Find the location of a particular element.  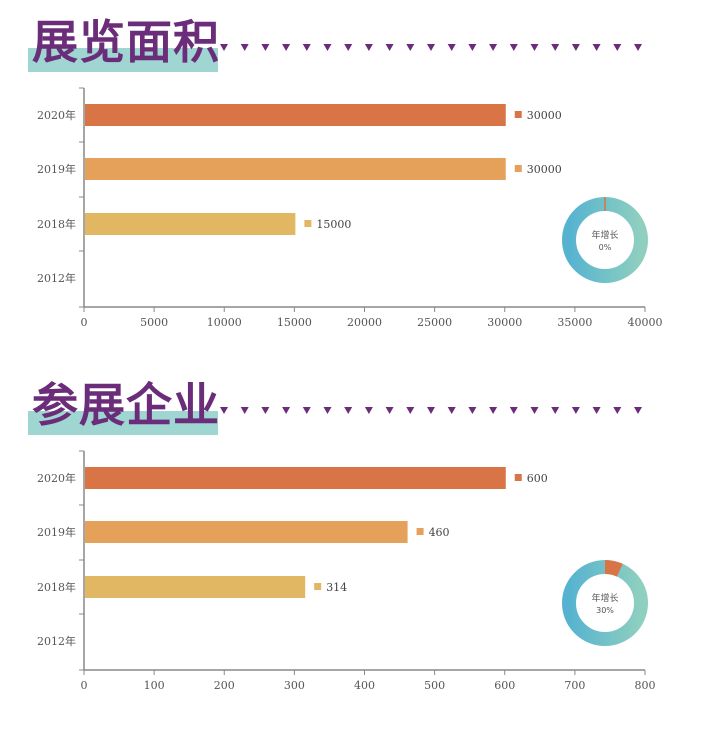

data-label: 600 is located at coordinates (537, 478).